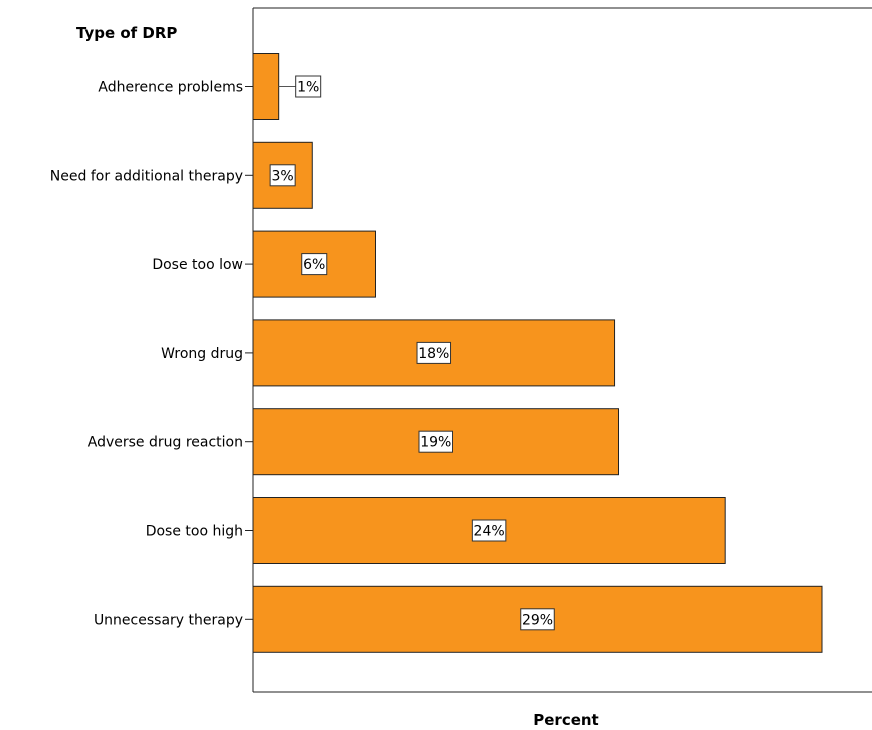  What do you see at coordinates (168, 620) in the screenshot?
I see `y-tick-label: Unnecessary therapy` at bounding box center [168, 620].